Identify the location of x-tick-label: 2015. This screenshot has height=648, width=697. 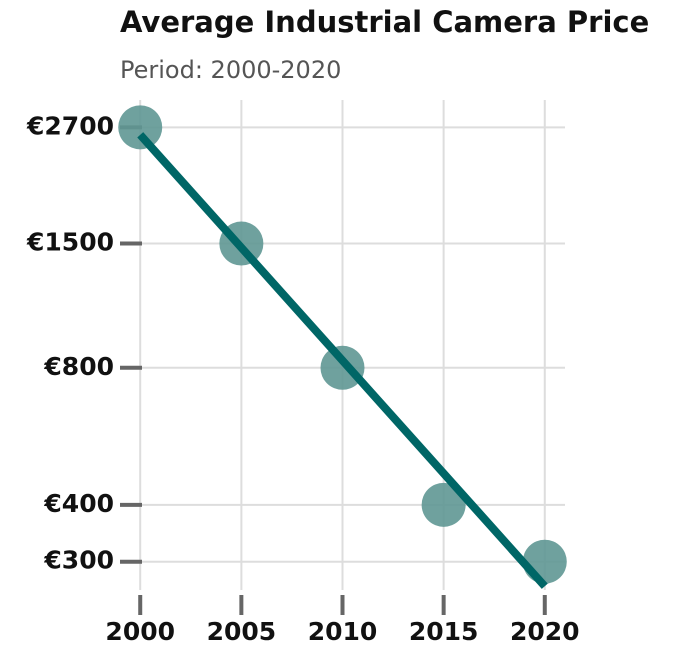
(444, 631).